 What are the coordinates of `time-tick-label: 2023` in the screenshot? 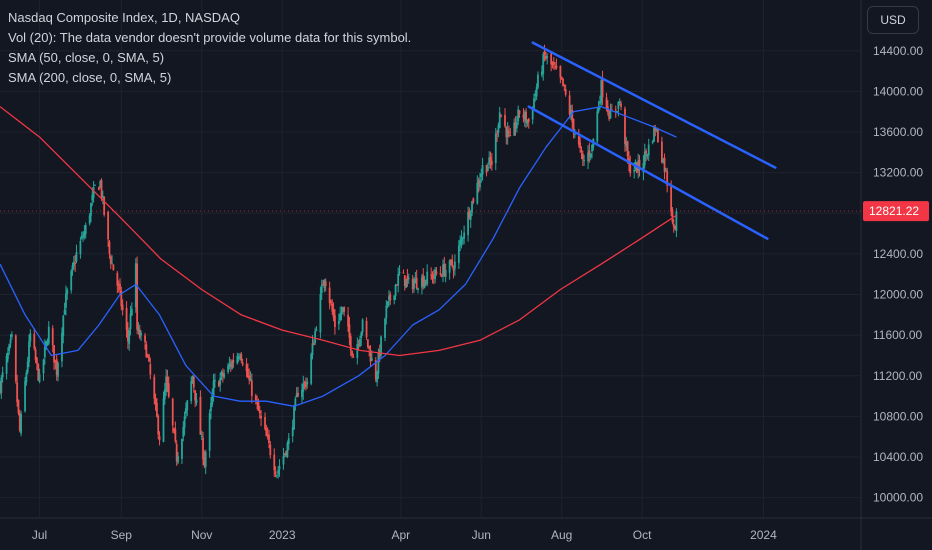 It's located at (282, 535).